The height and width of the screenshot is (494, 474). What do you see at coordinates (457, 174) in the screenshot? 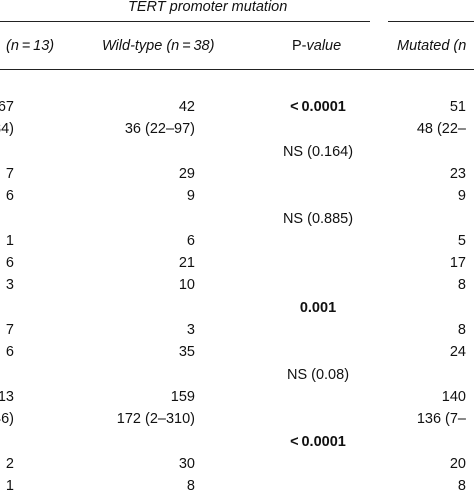
I see `cell-mutated-2: 23` at bounding box center [457, 174].